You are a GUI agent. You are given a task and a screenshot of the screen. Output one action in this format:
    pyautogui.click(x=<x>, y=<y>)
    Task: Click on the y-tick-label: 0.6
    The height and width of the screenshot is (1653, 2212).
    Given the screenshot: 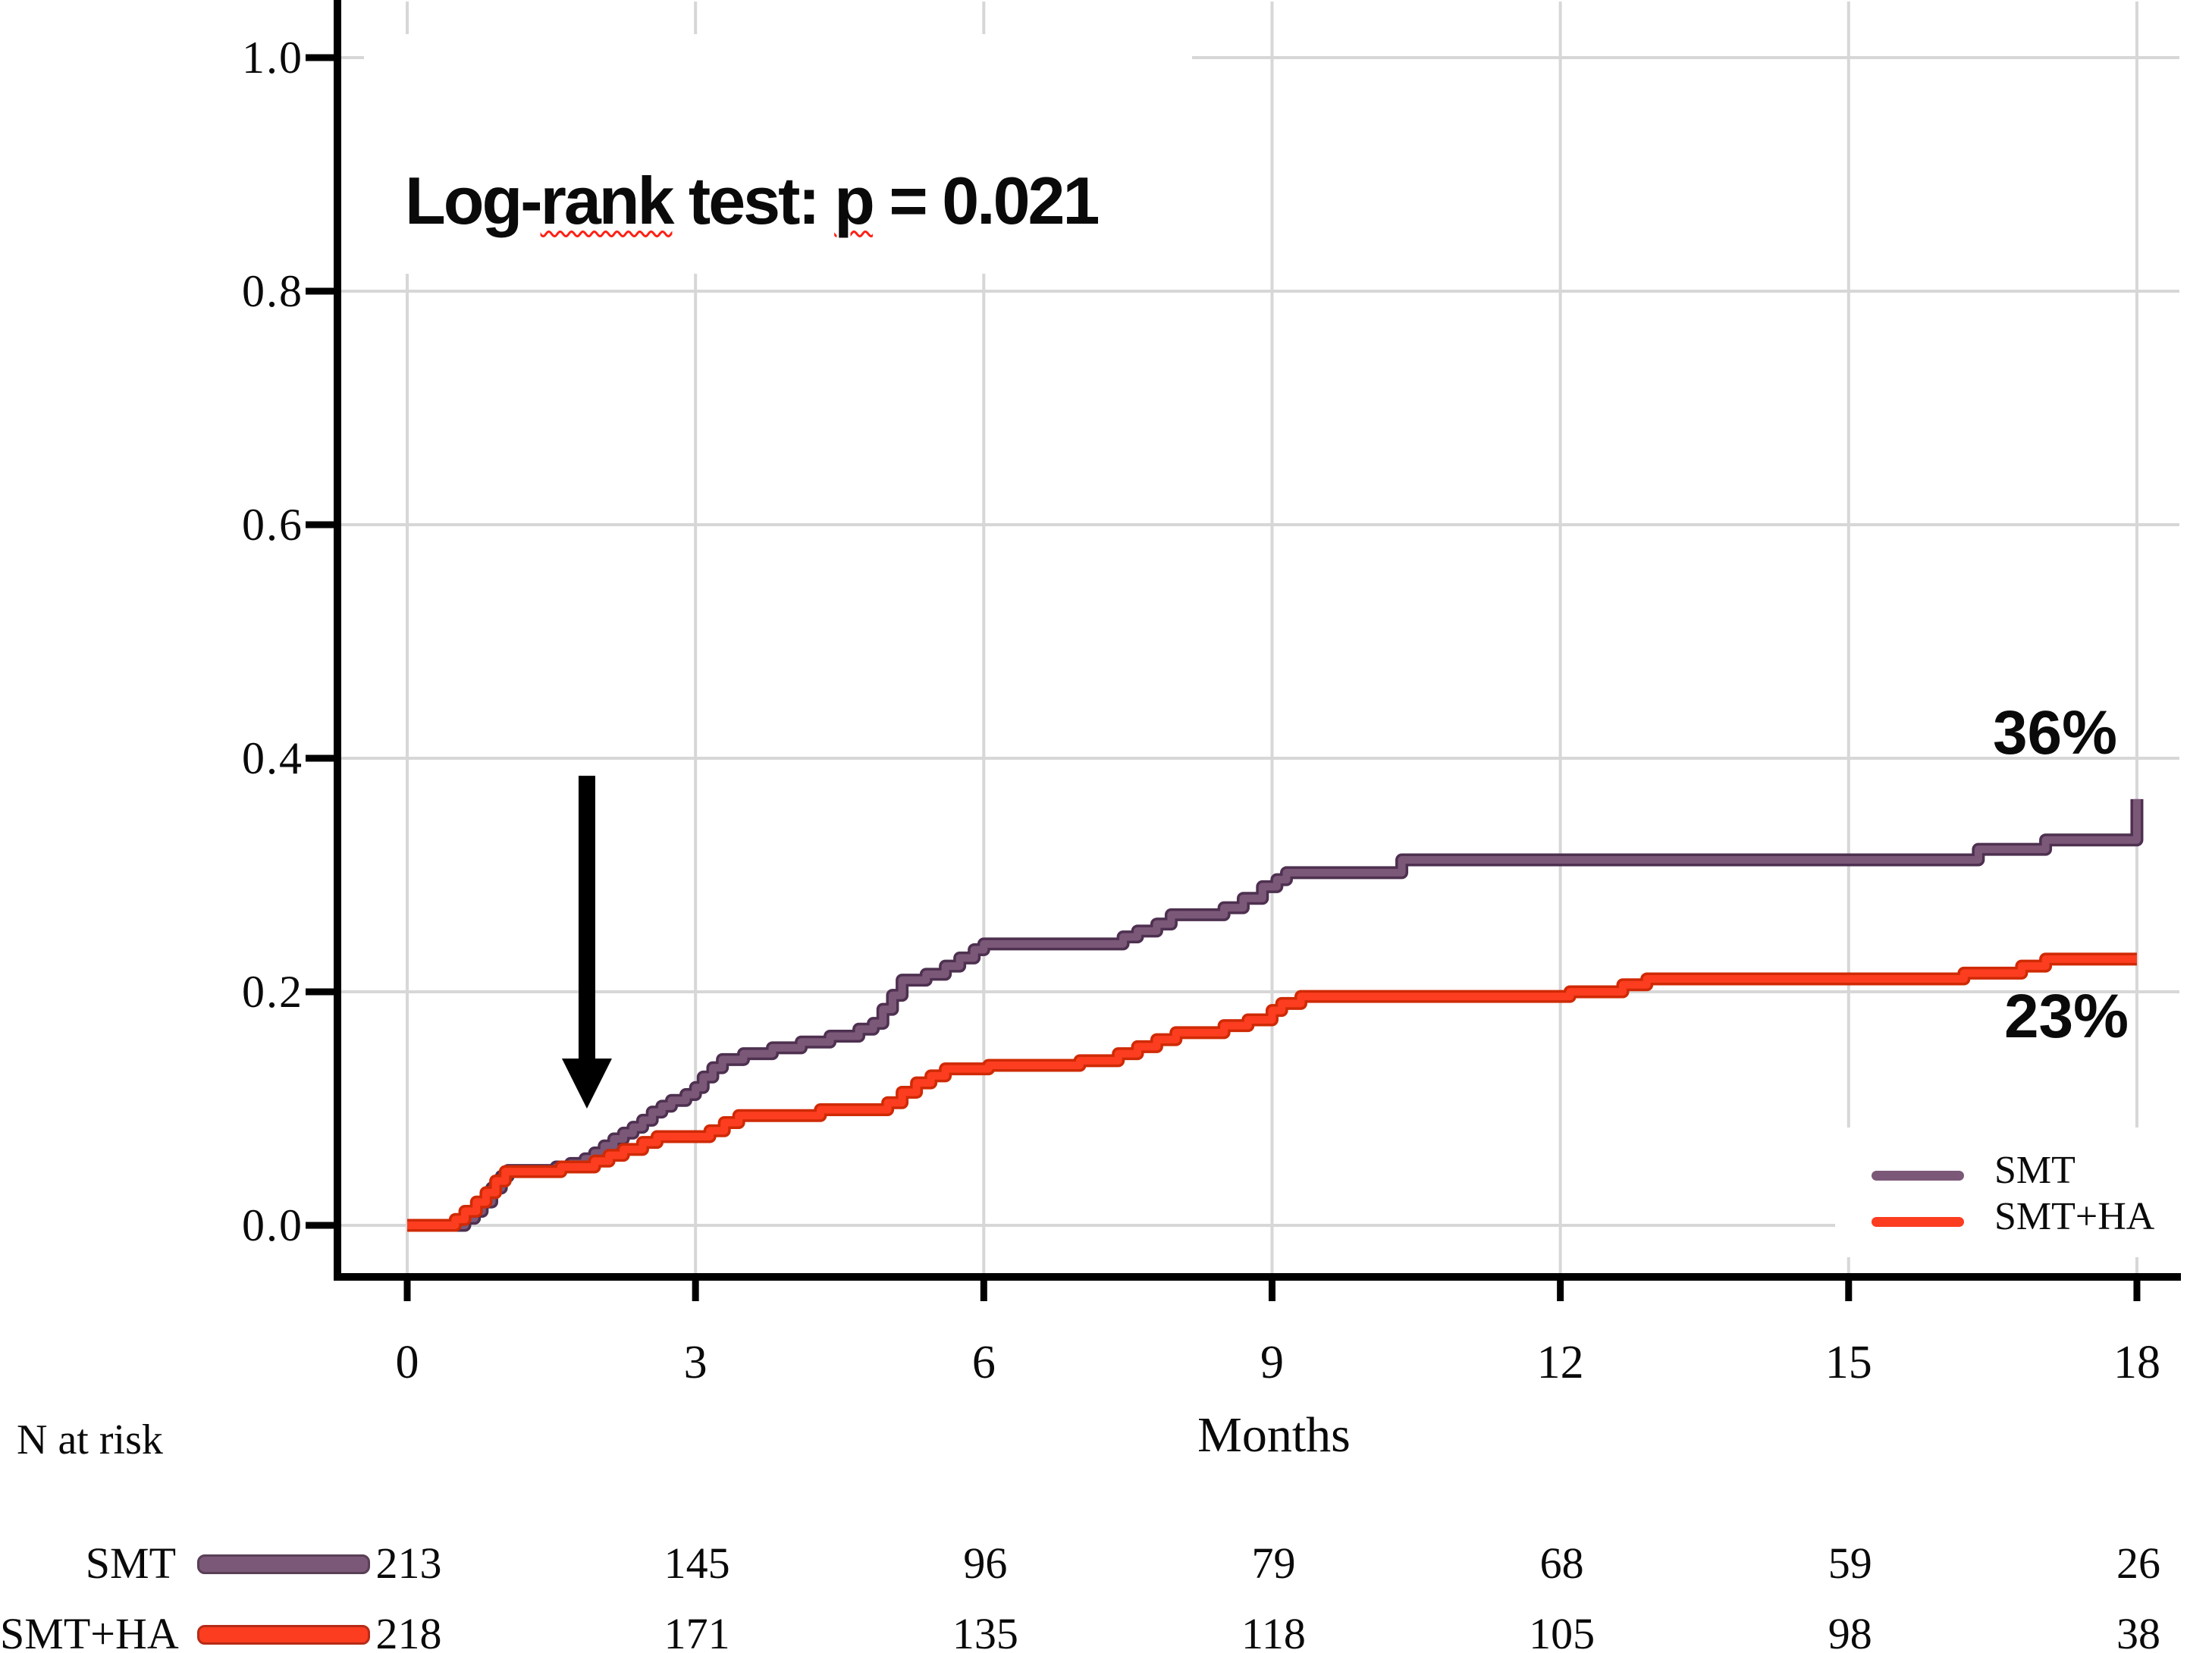 What is the action you would take?
    pyautogui.click(x=272, y=525)
    